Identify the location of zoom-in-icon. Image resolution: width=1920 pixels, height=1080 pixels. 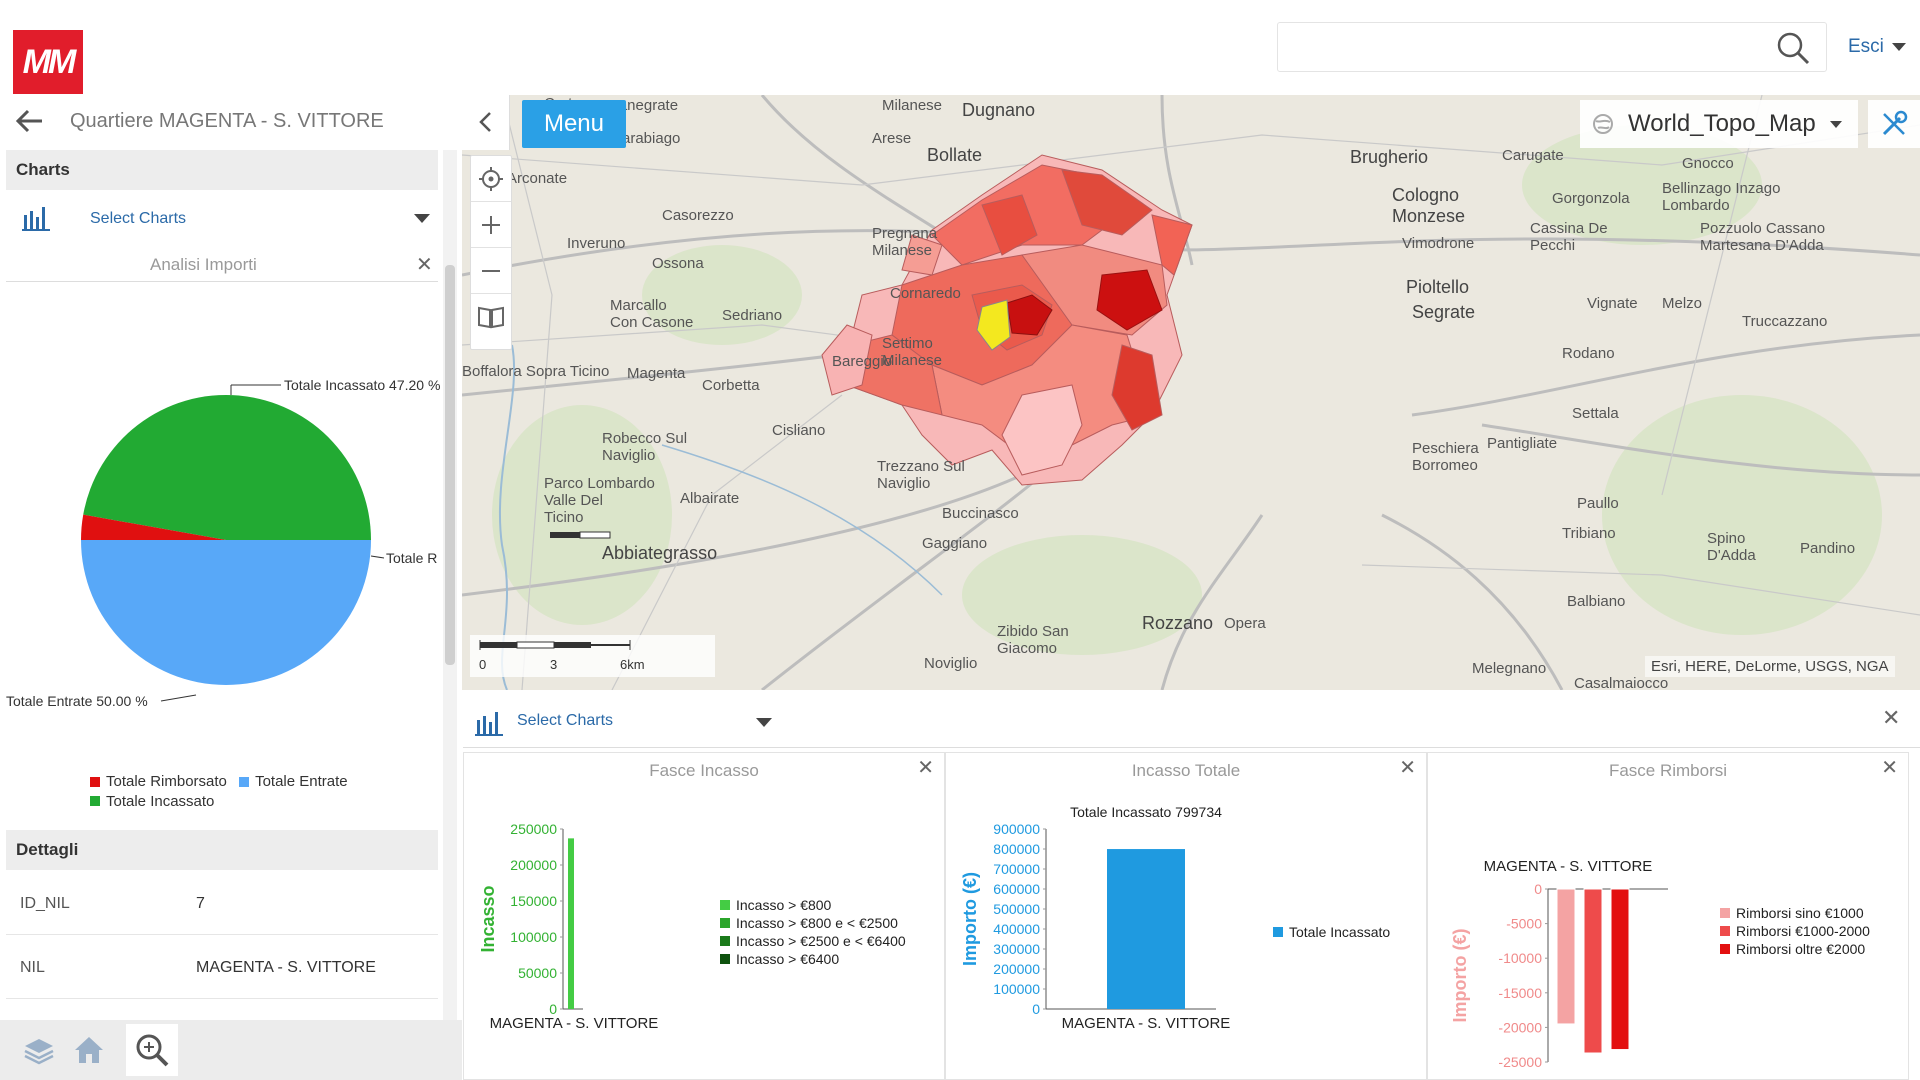
(491, 225).